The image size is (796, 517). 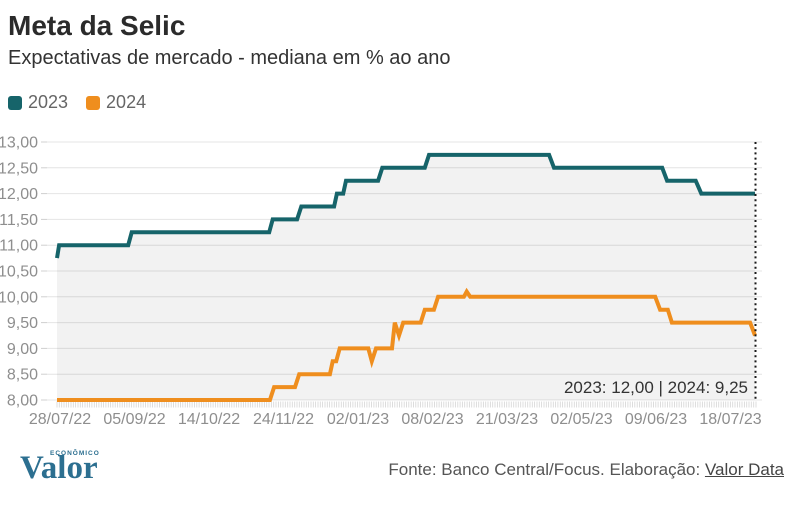 I want to click on page-title: Meta da Selic, so click(x=97, y=25).